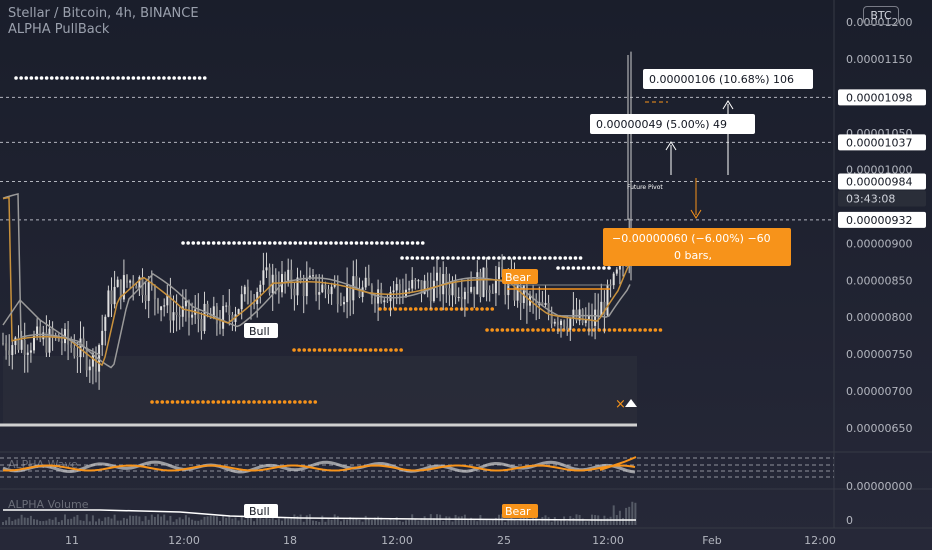 This screenshot has width=932, height=550. I want to click on y-tick-label: 0.00000900, so click(879, 243).